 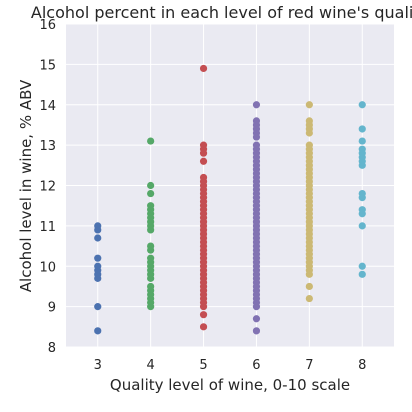 What do you see at coordinates (47, 65) in the screenshot?
I see `y-tick-label: 15` at bounding box center [47, 65].